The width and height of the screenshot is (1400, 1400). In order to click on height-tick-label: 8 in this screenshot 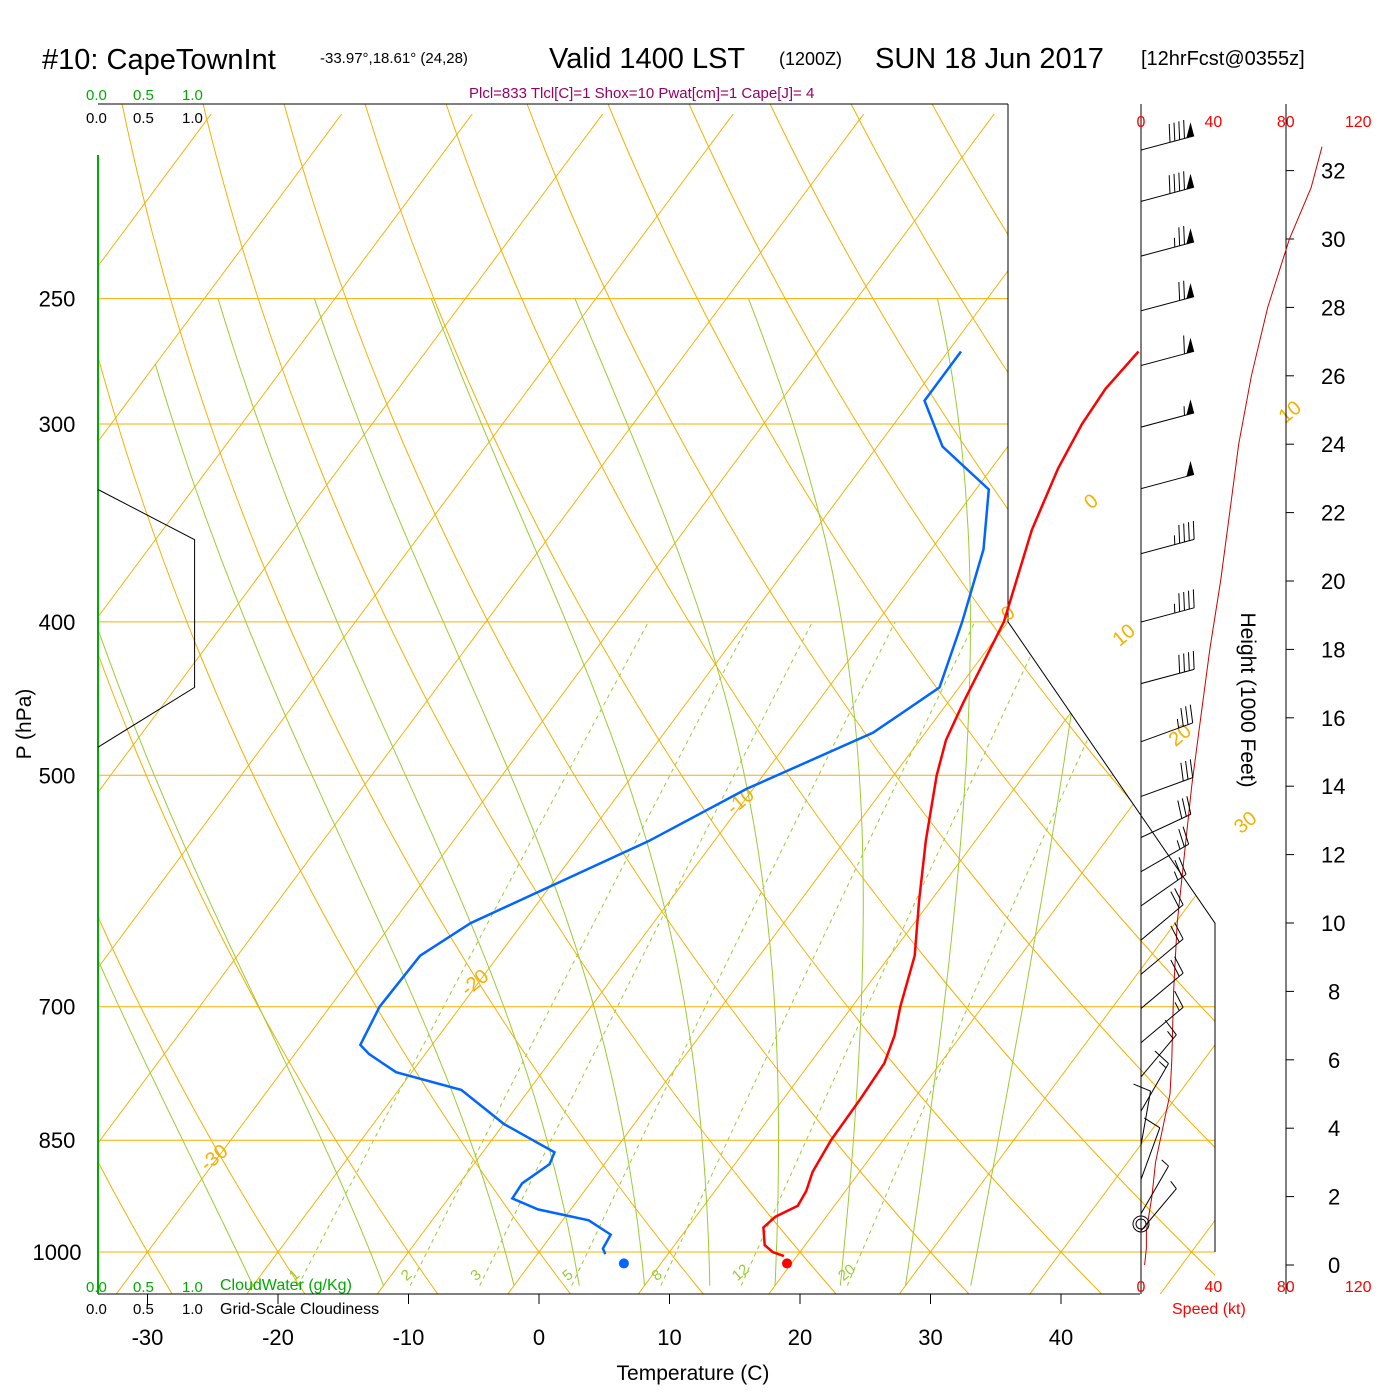, I will do `click(1334, 991)`.